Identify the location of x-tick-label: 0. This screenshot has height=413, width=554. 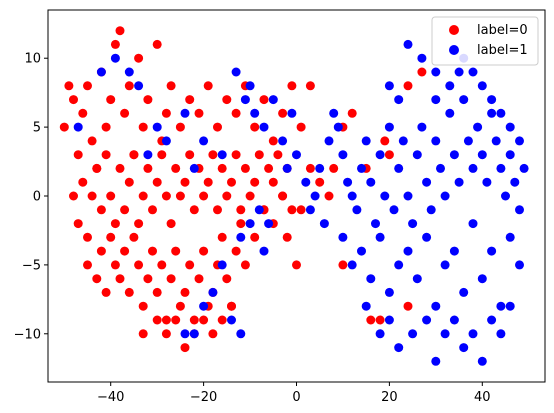
(296, 397).